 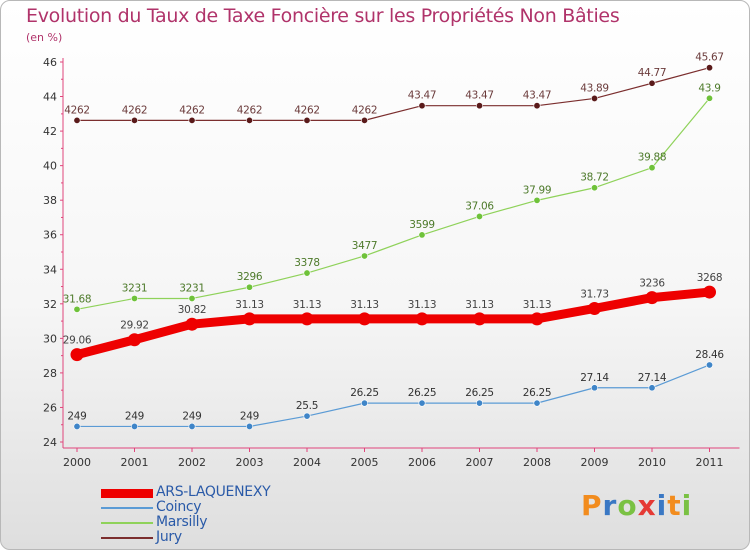 I want to click on x-tick-label: 2004, so click(x=307, y=462).